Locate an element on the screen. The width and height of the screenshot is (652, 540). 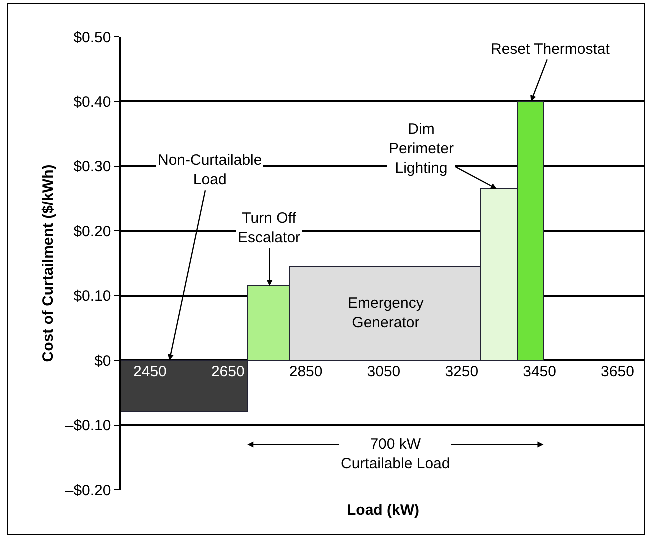
y-tick-label: $0.20 is located at coordinates (93, 231).